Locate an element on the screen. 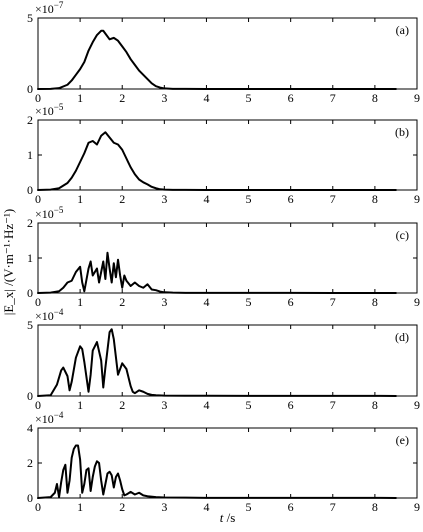 Image resolution: width=423 pixels, height=532 pixels. panel-label: (c) is located at coordinates (402, 235).